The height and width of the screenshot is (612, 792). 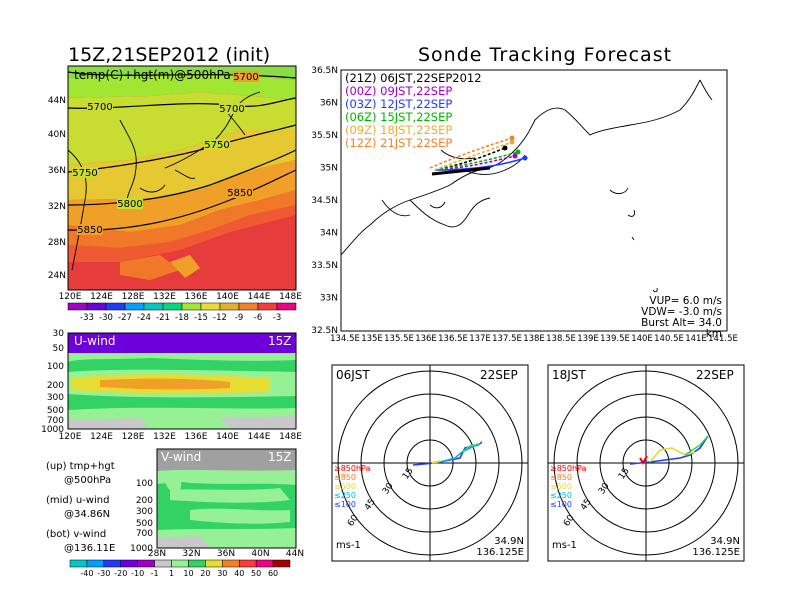 What do you see at coordinates (615, 339) in the screenshot?
I see `lon-tick: 139.5E` at bounding box center [615, 339].